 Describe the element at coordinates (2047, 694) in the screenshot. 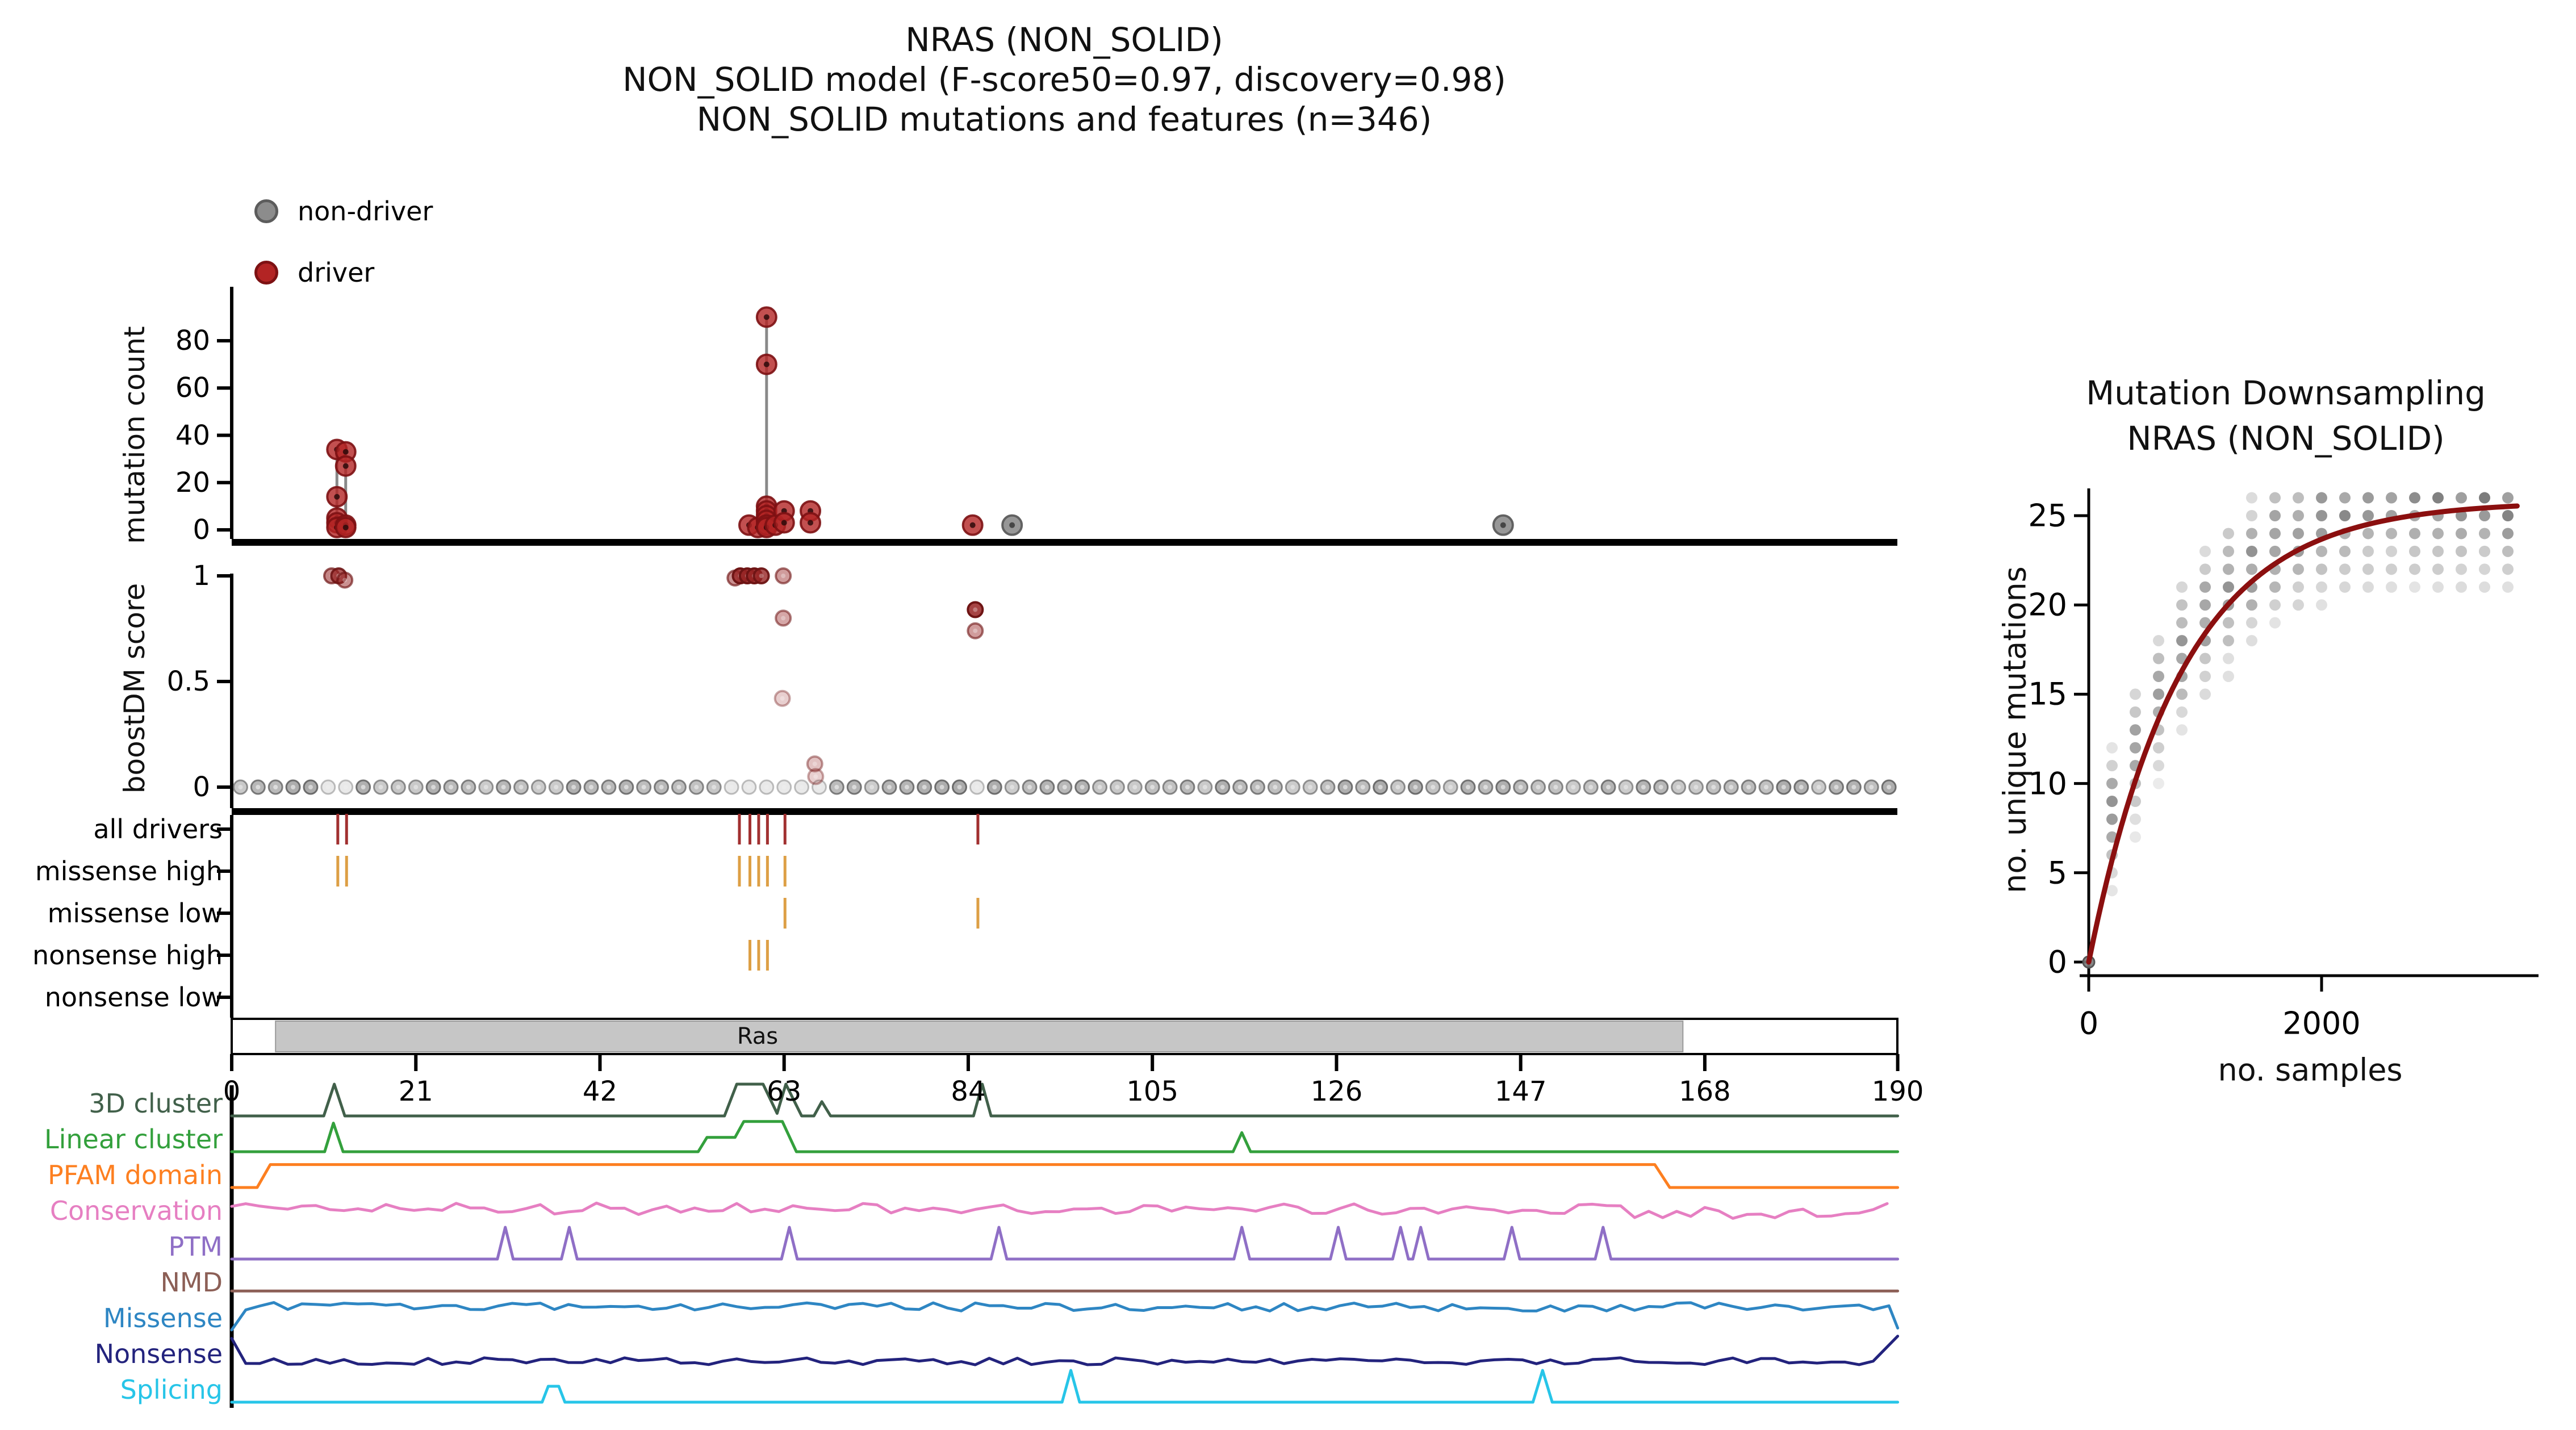

I see `y-tick-label-downsampling: 15` at that location.